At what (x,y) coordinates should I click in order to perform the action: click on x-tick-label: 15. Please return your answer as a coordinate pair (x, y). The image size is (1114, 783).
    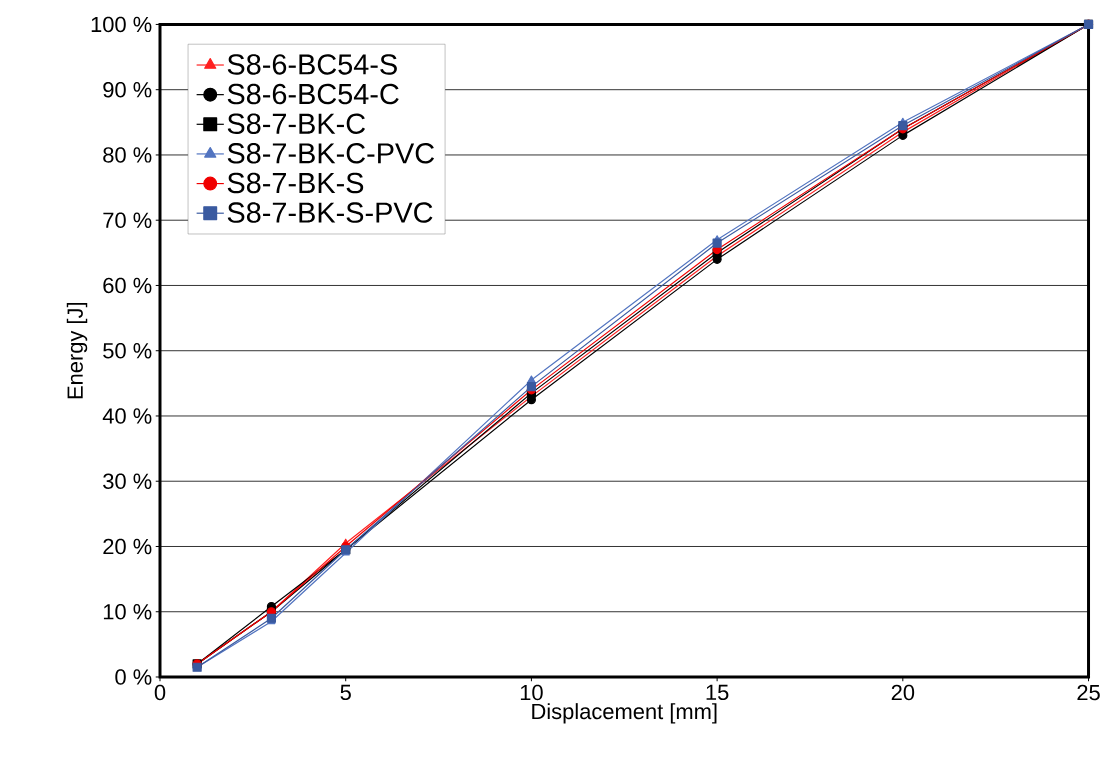
    Looking at the image, I should click on (717, 692).